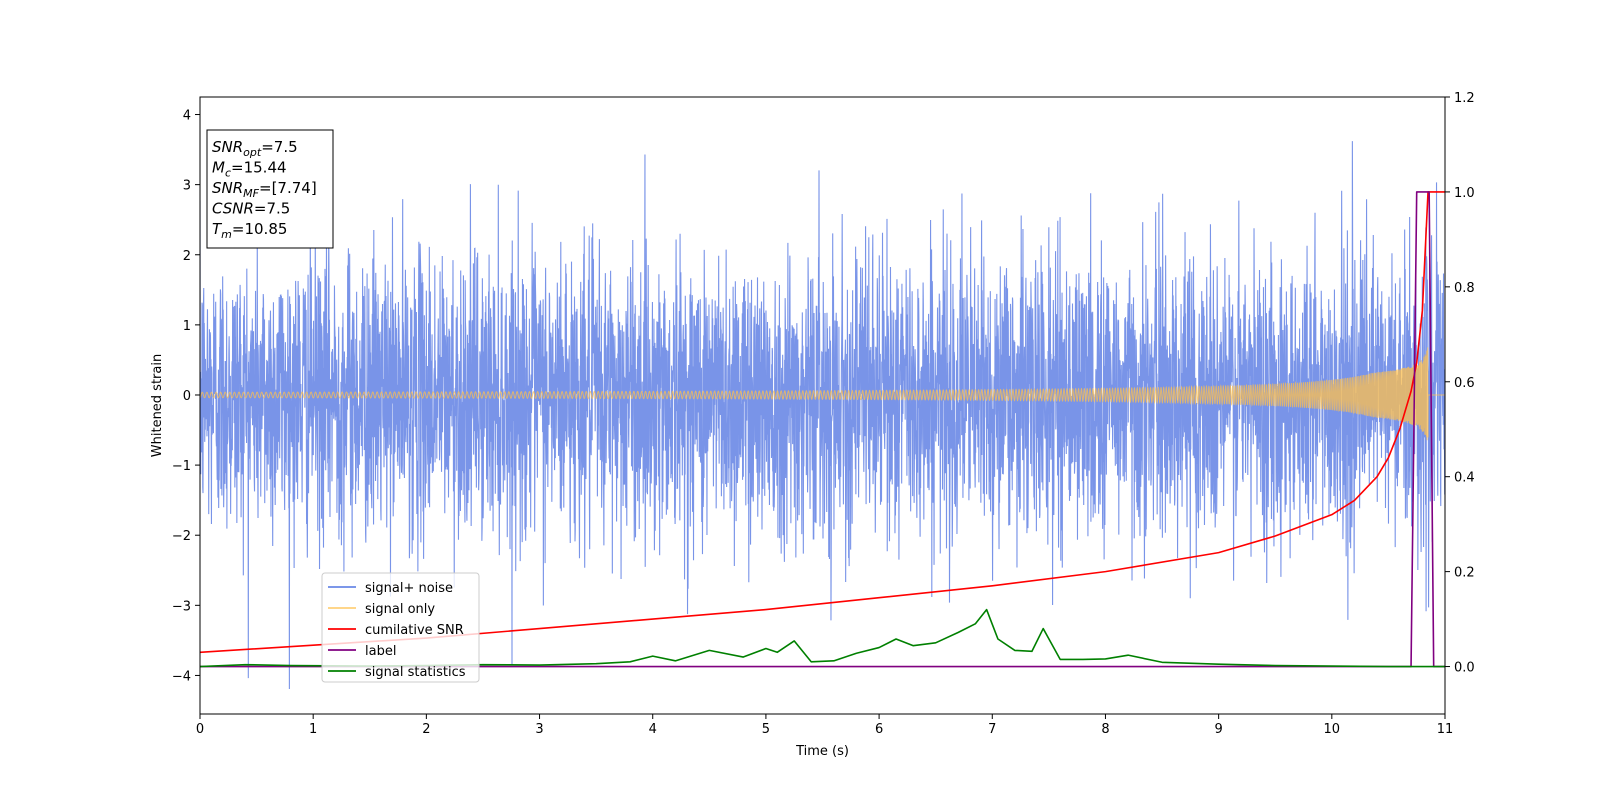  What do you see at coordinates (187, 186) in the screenshot?
I see `y-tick-label: 3` at bounding box center [187, 186].